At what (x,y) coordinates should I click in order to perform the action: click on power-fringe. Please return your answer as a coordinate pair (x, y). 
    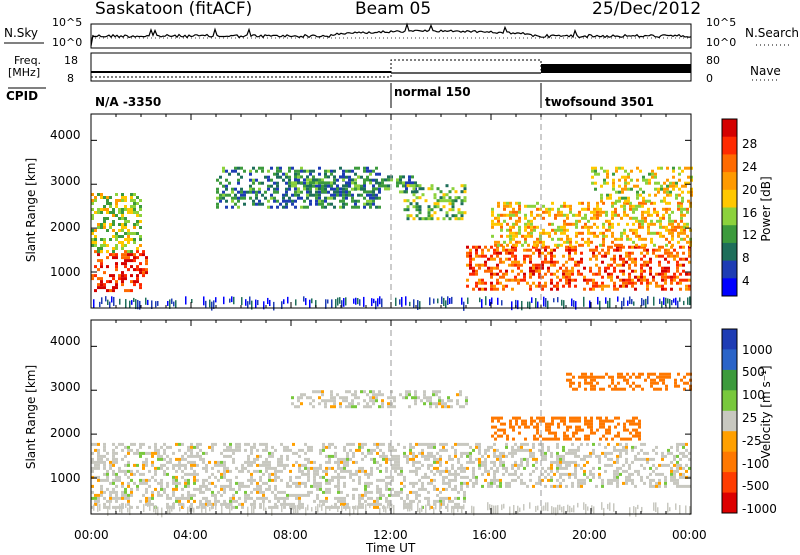
    Looking at the image, I should click on (468, 300).